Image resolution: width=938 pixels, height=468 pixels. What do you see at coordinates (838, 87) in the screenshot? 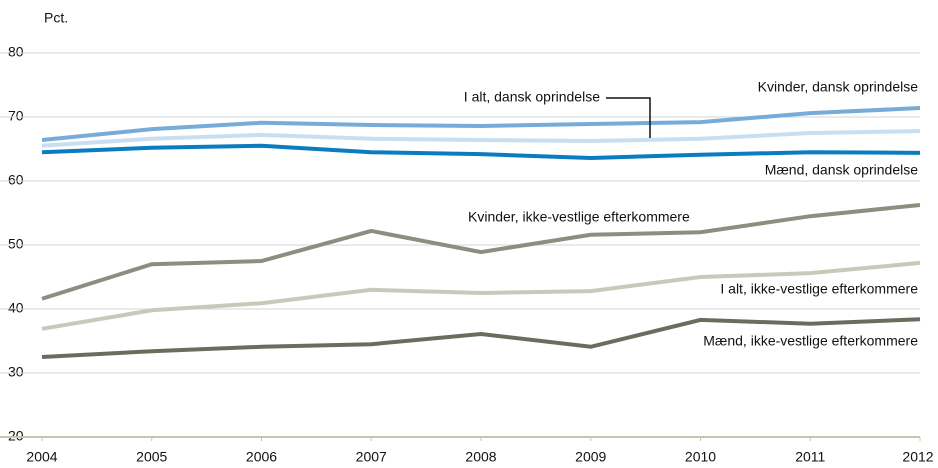
I see `series-label: Kvinder, dansk oprindelse` at bounding box center [838, 87].